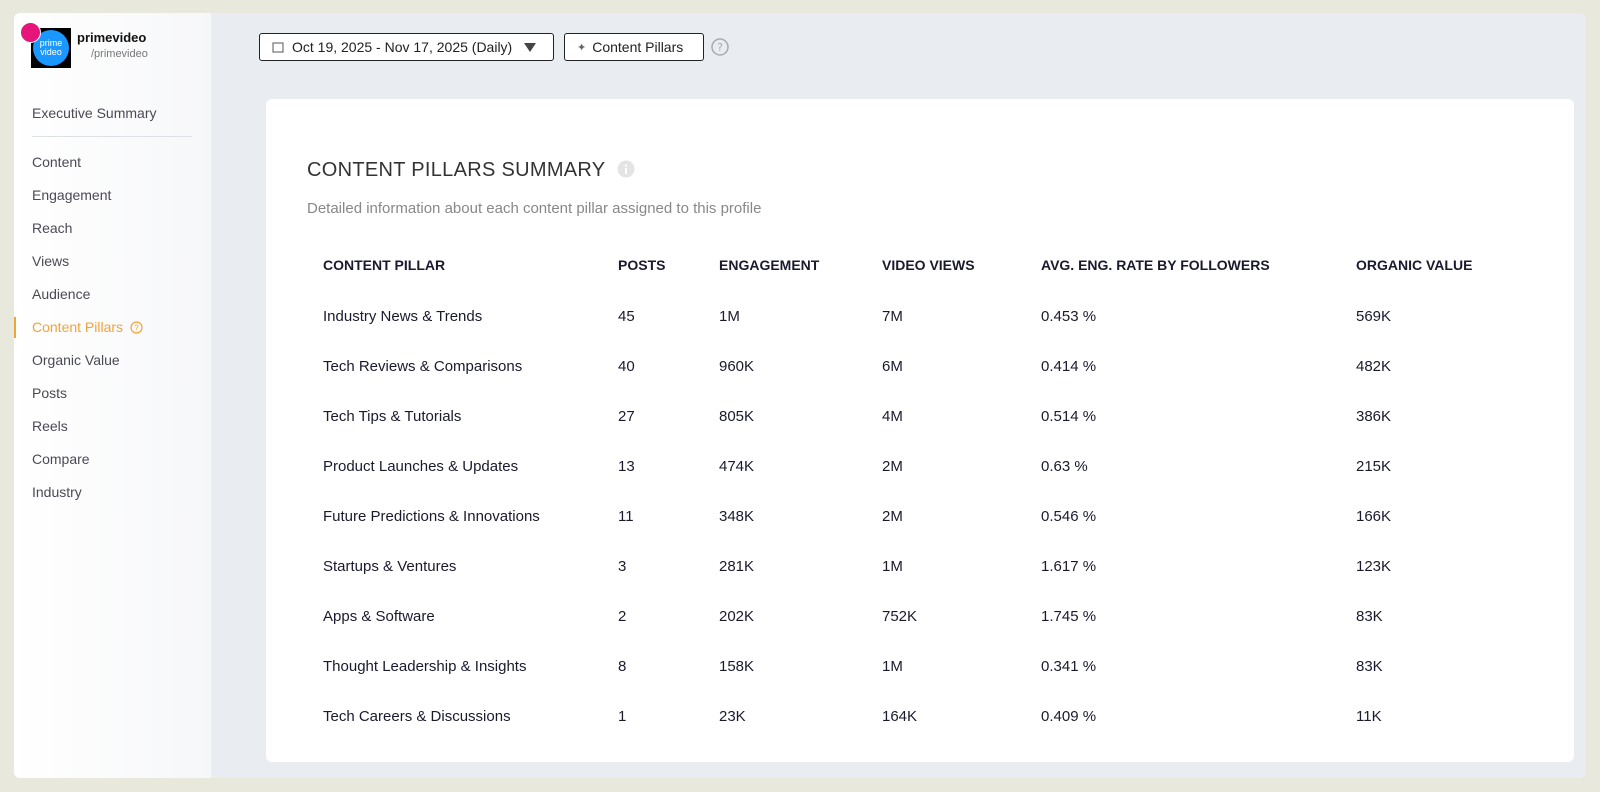  I want to click on logo-text: video, so click(51, 52).